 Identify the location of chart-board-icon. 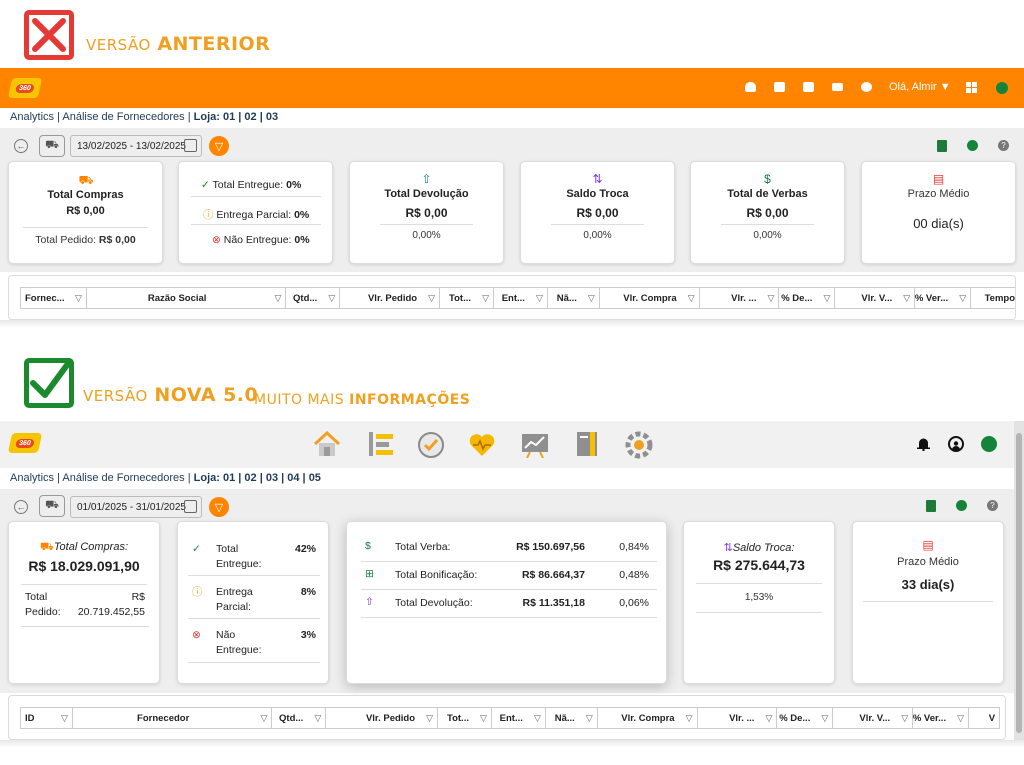
(535, 445).